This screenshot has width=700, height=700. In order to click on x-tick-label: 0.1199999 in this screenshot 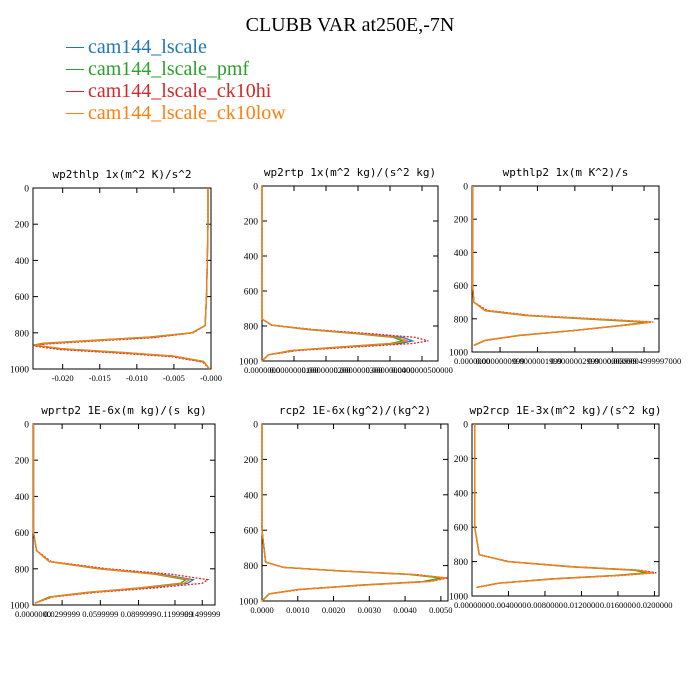, I will do `click(175, 614)`.